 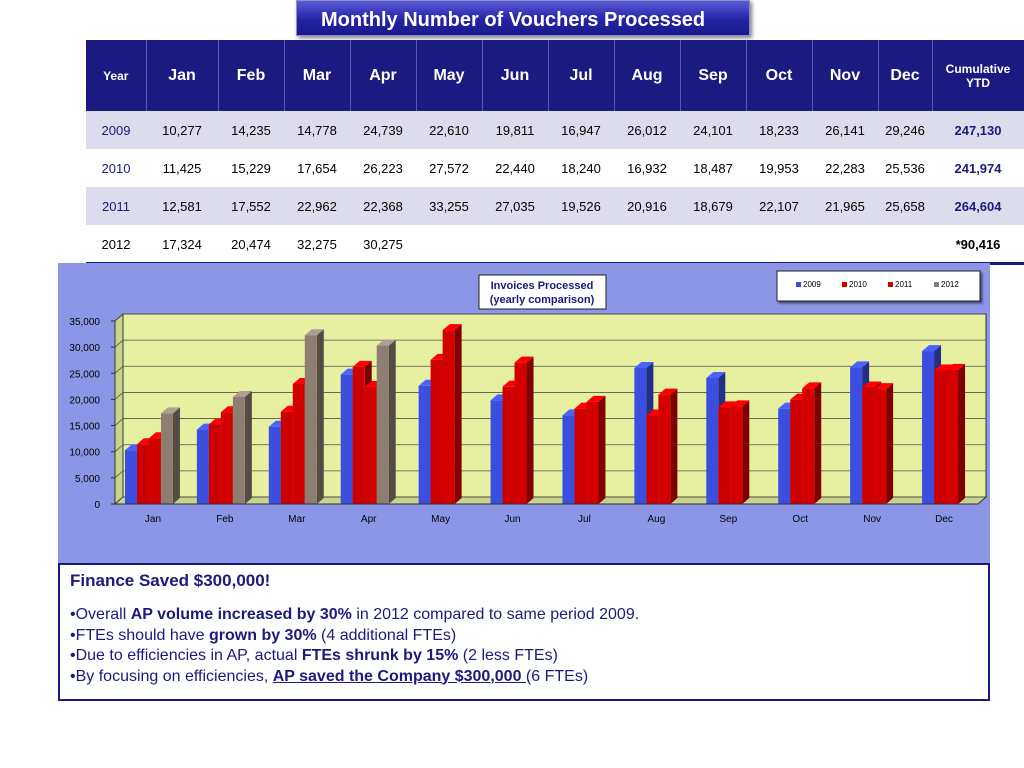 I want to click on bar-2012-mar, so click(x=314, y=416).